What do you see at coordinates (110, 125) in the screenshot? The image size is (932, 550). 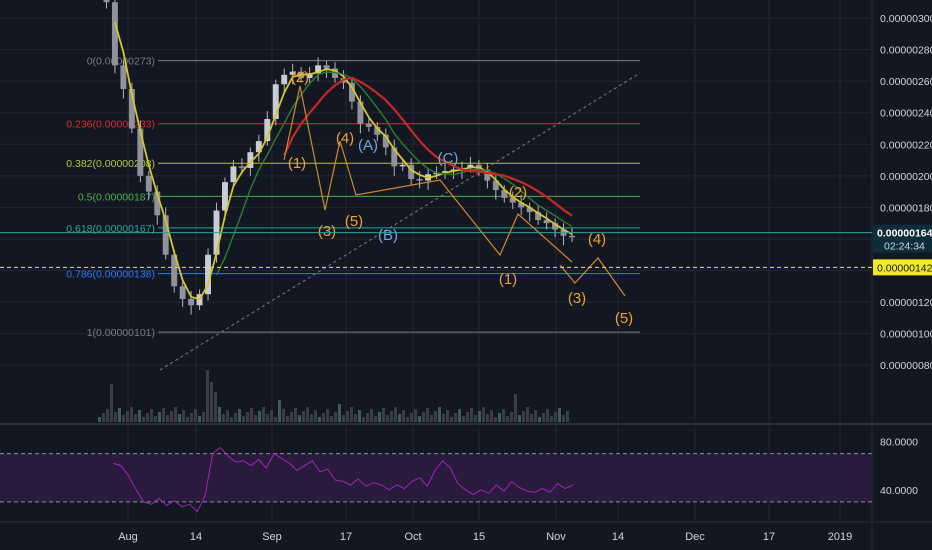 I see `fib-level-label: 0.236(0.00000233)` at bounding box center [110, 125].